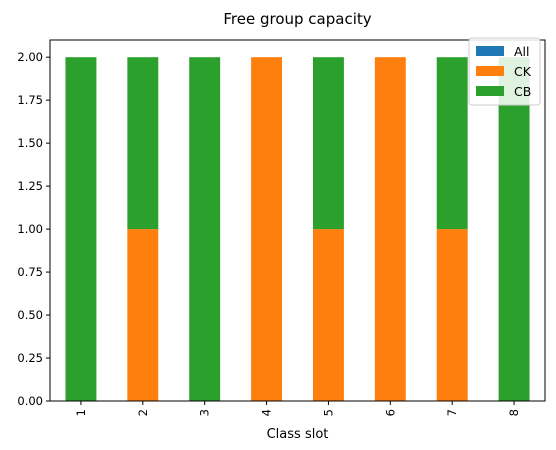  Describe the element at coordinates (328, 412) in the screenshot. I see `x-tick-label: 5` at that location.